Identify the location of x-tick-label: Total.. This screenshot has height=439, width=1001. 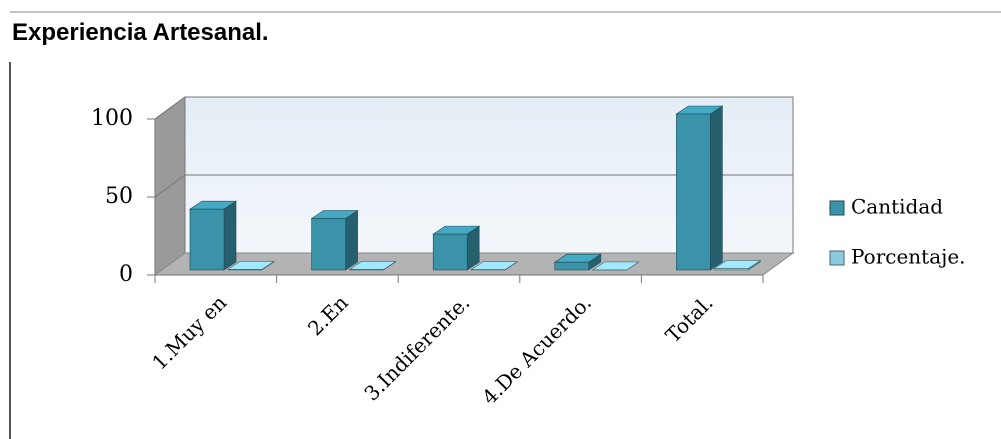
(689, 318).